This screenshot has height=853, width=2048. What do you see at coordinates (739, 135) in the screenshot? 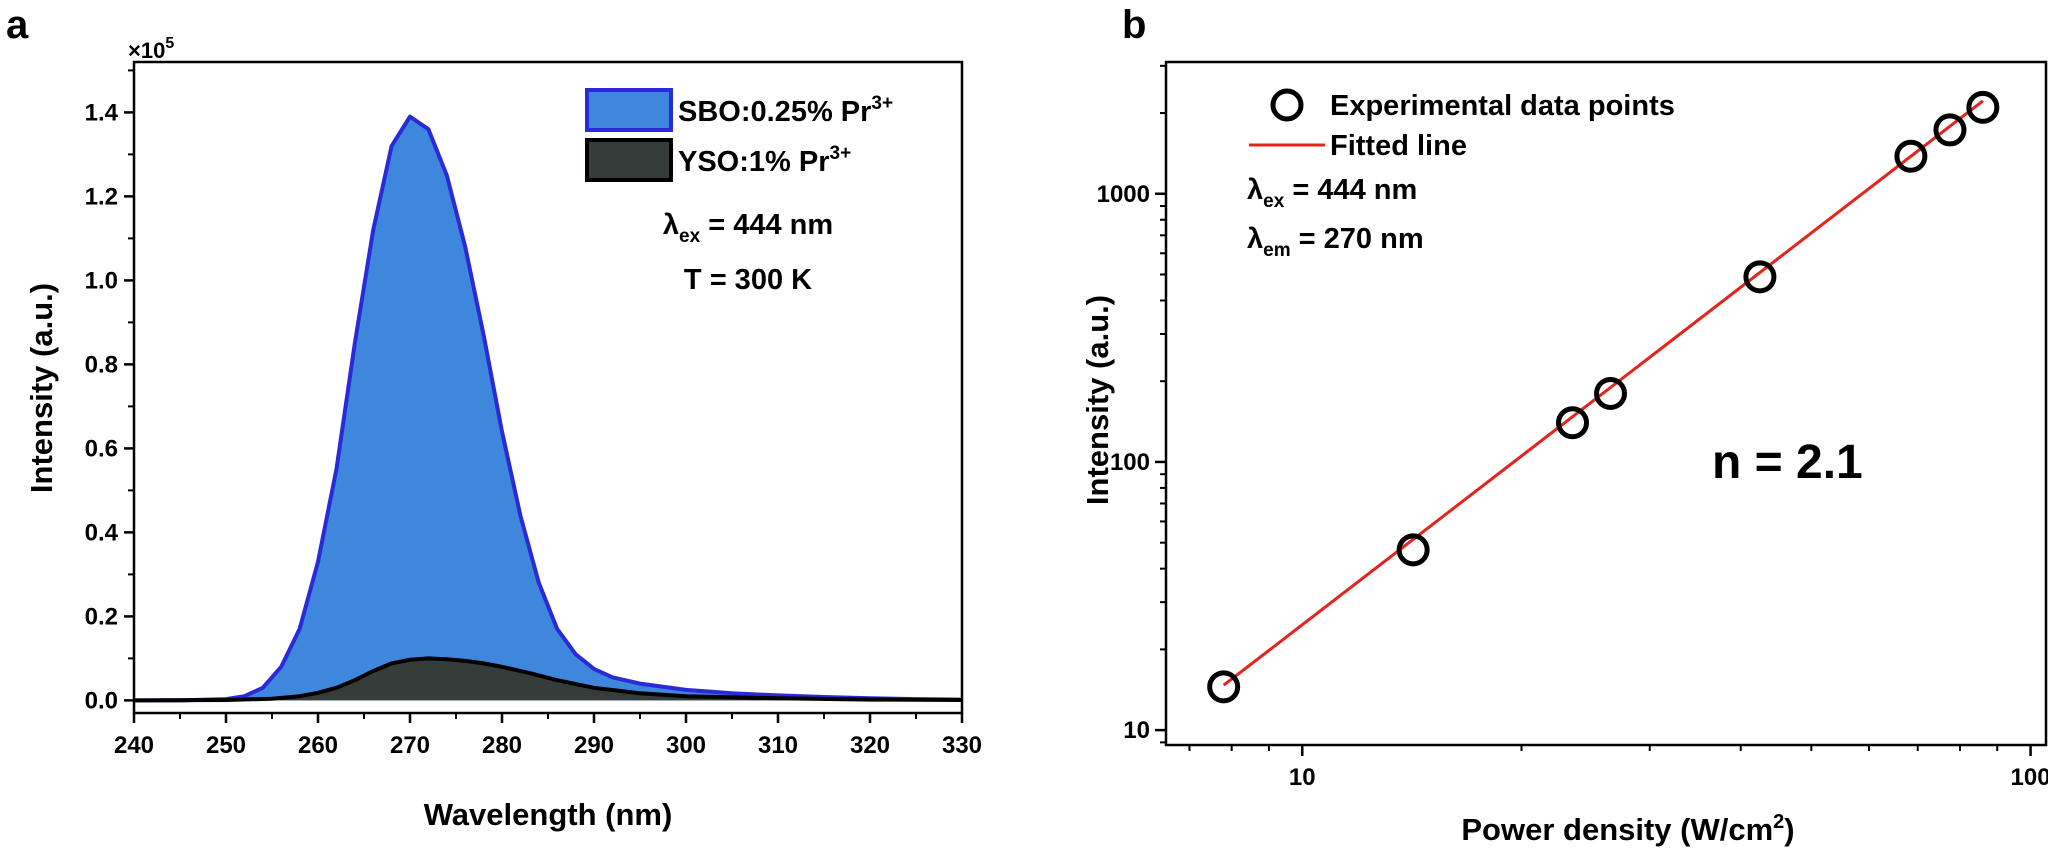
I see `panel-a-legend: SBO:0.25% Pr3+ YSO:1% Pr3+` at bounding box center [739, 135].